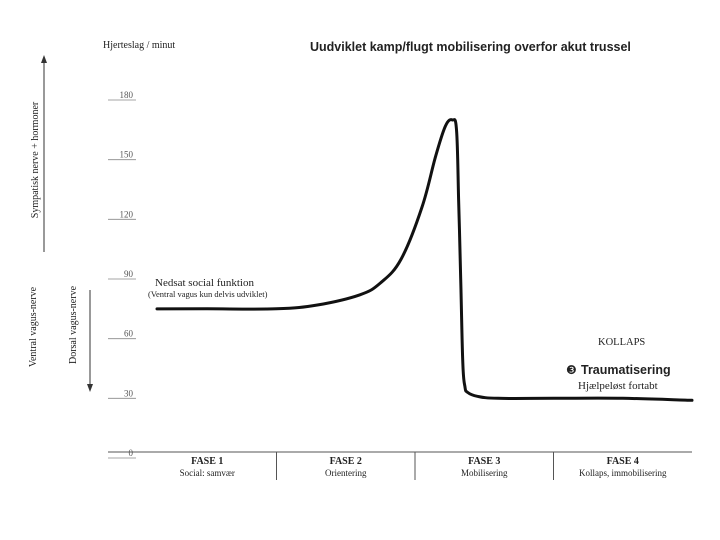 The width and height of the screenshot is (720, 540). I want to click on phase-label: FASE 4, so click(623, 461).